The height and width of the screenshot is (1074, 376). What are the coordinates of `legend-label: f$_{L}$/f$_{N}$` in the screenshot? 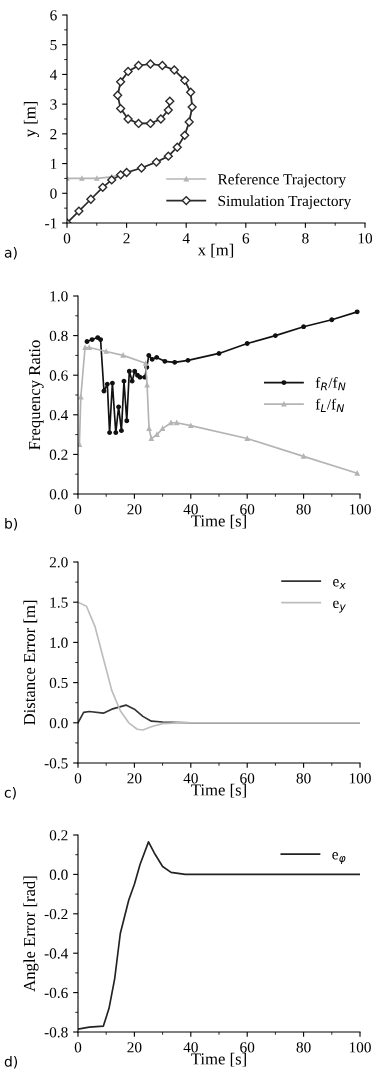 It's located at (330, 405).